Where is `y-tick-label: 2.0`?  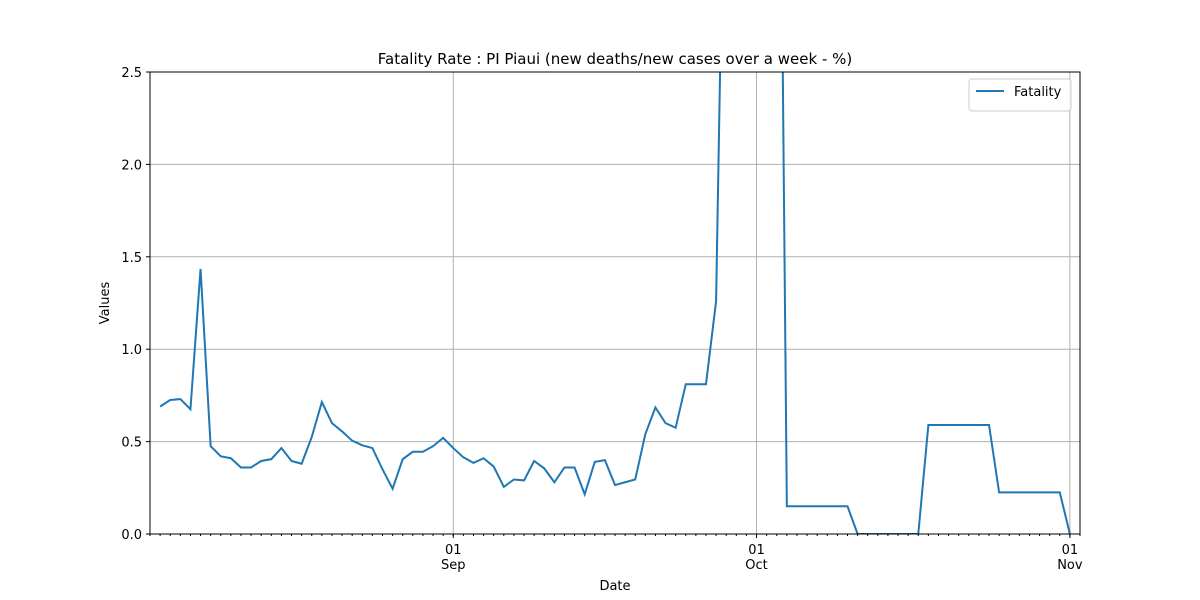
y-tick-label: 2.0 is located at coordinates (131, 165).